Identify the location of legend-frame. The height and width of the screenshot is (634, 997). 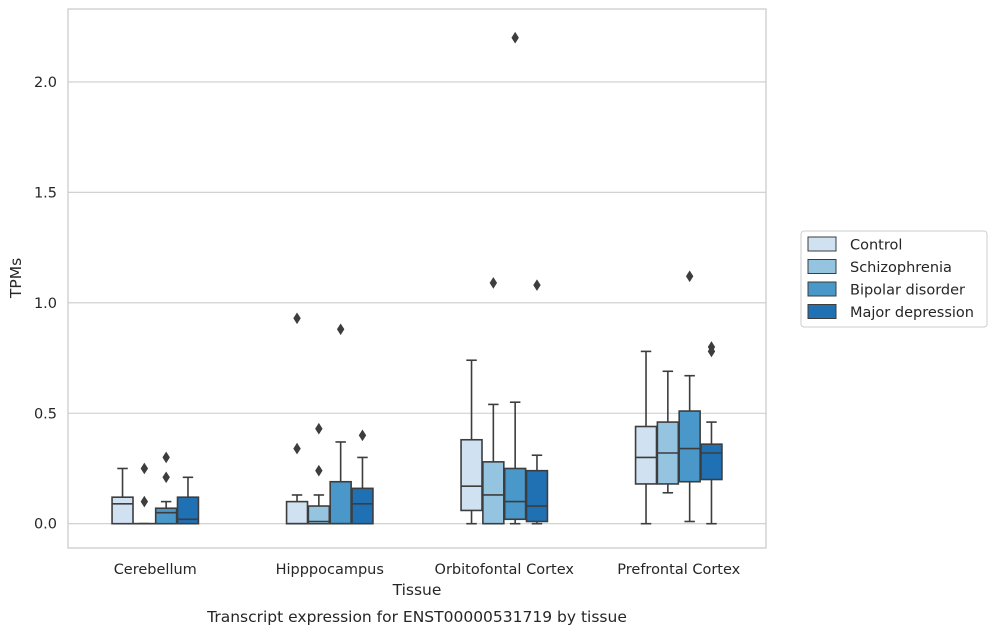
(894, 279).